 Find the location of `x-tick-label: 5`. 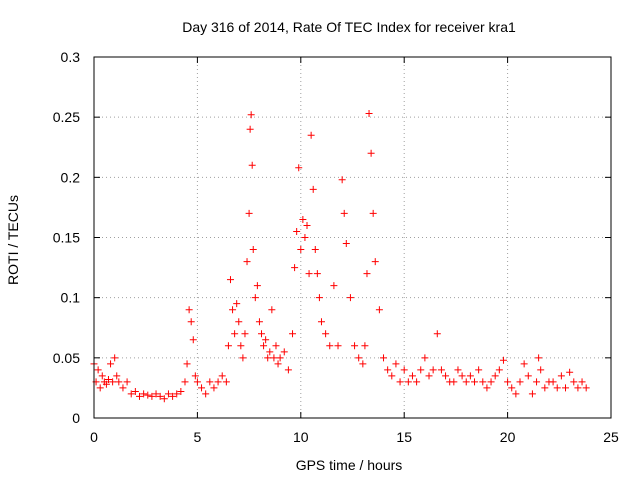

x-tick-label: 5 is located at coordinates (198, 437).